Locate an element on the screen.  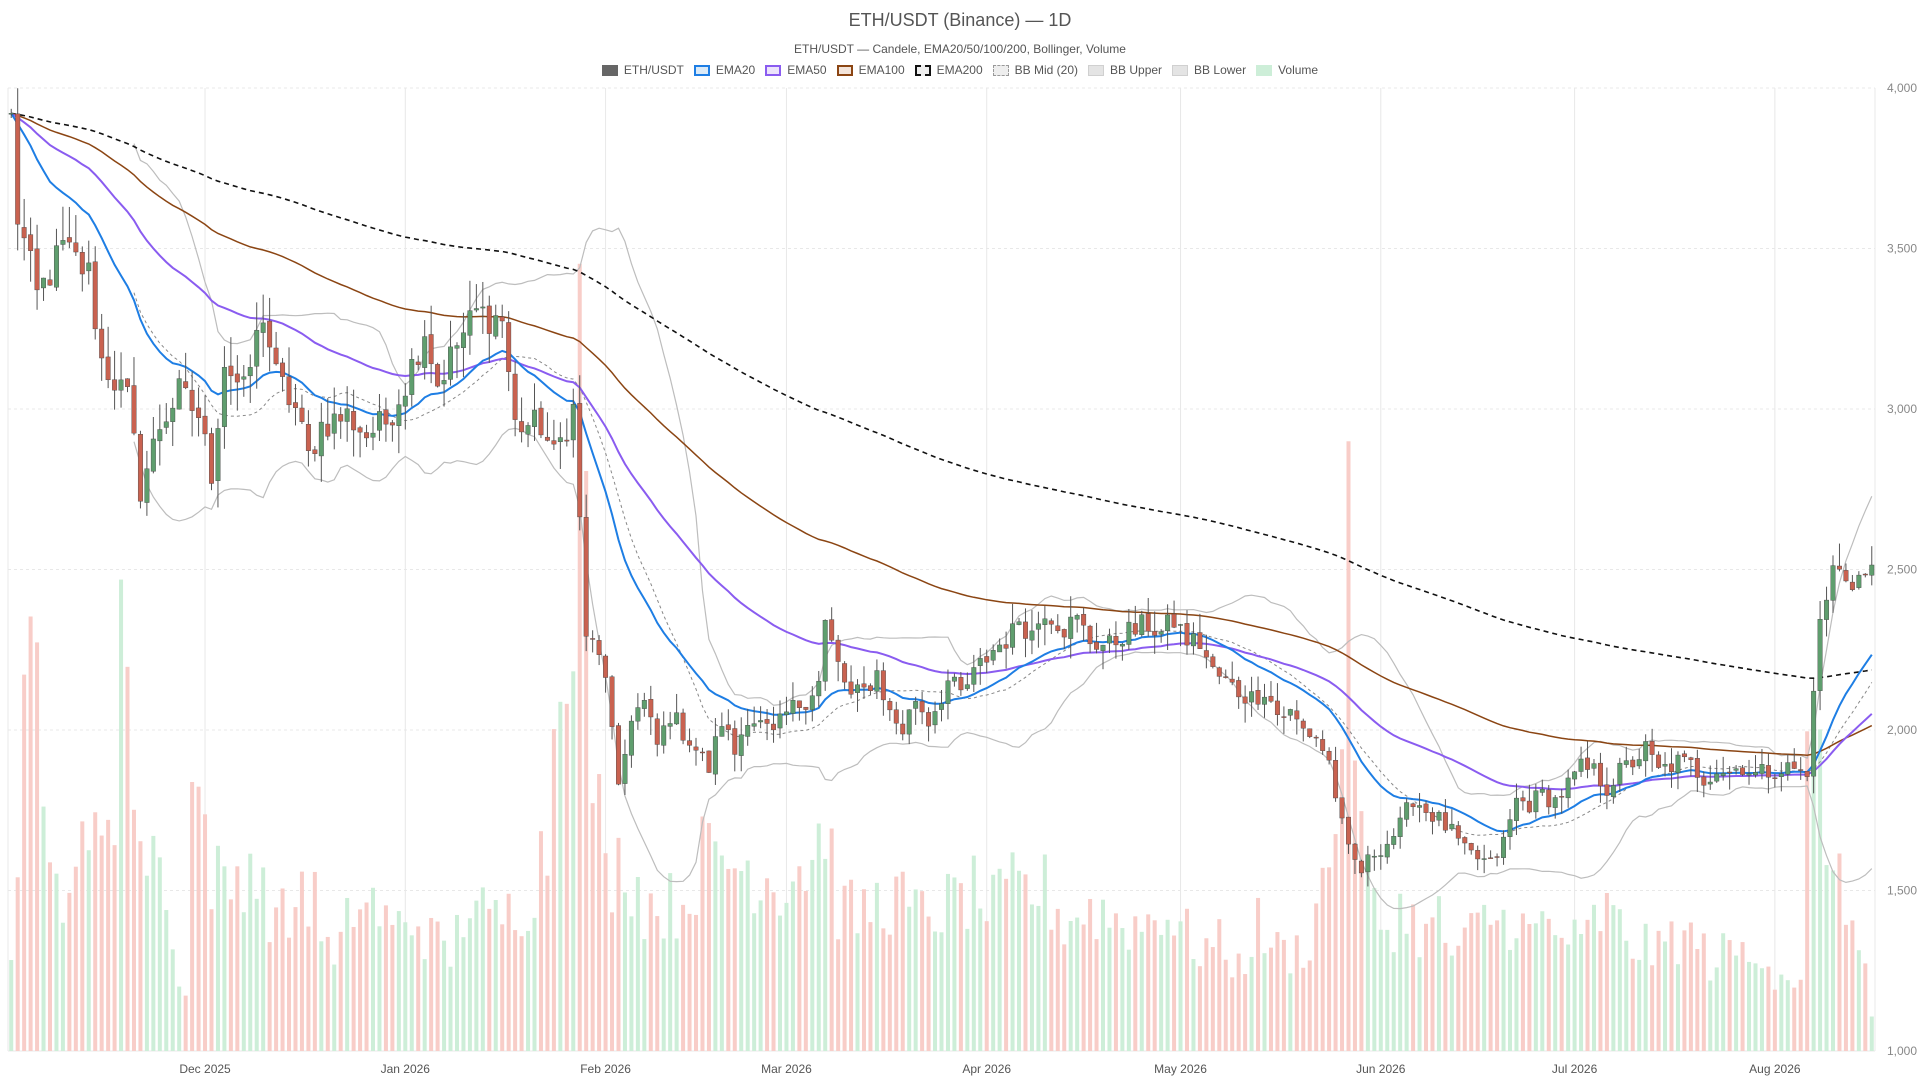
legend-item-ema20: EMA20 is located at coordinates (724, 70).